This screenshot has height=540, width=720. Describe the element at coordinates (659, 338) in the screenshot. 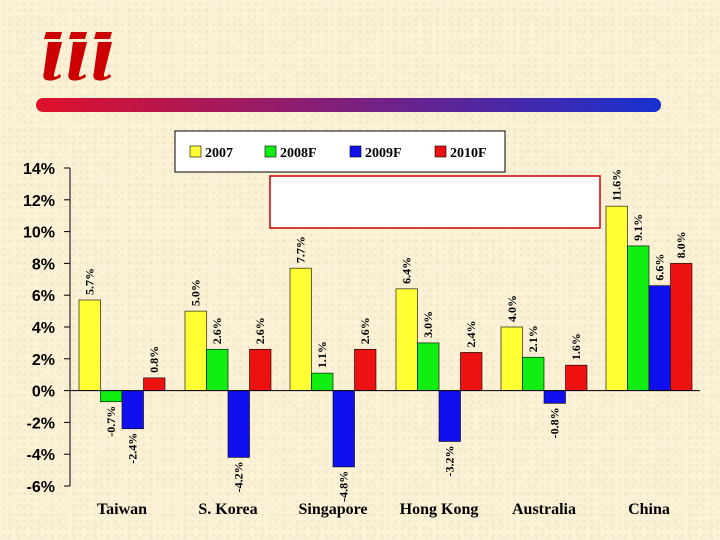

I see `bar-china-2009f` at that location.